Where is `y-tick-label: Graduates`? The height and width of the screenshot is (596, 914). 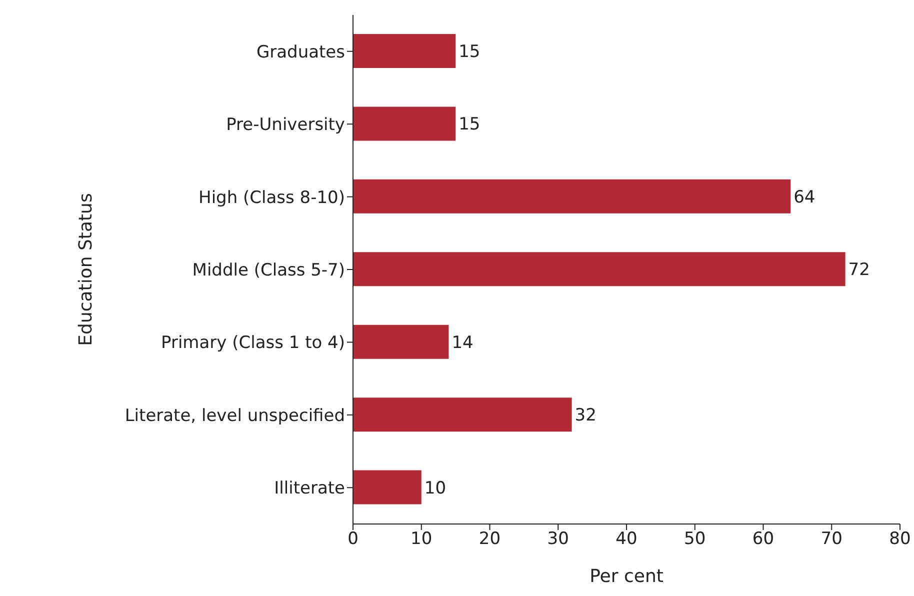
y-tick-label: Graduates is located at coordinates (301, 52).